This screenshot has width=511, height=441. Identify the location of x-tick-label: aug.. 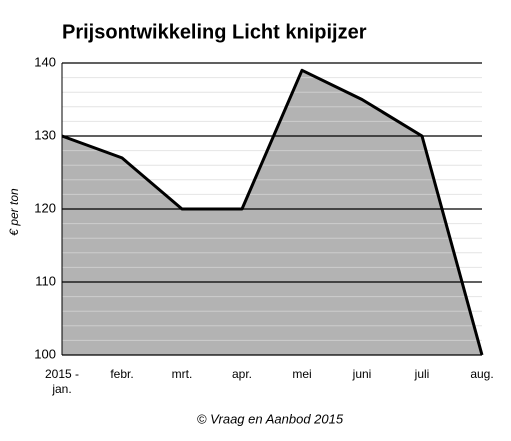
(482, 374).